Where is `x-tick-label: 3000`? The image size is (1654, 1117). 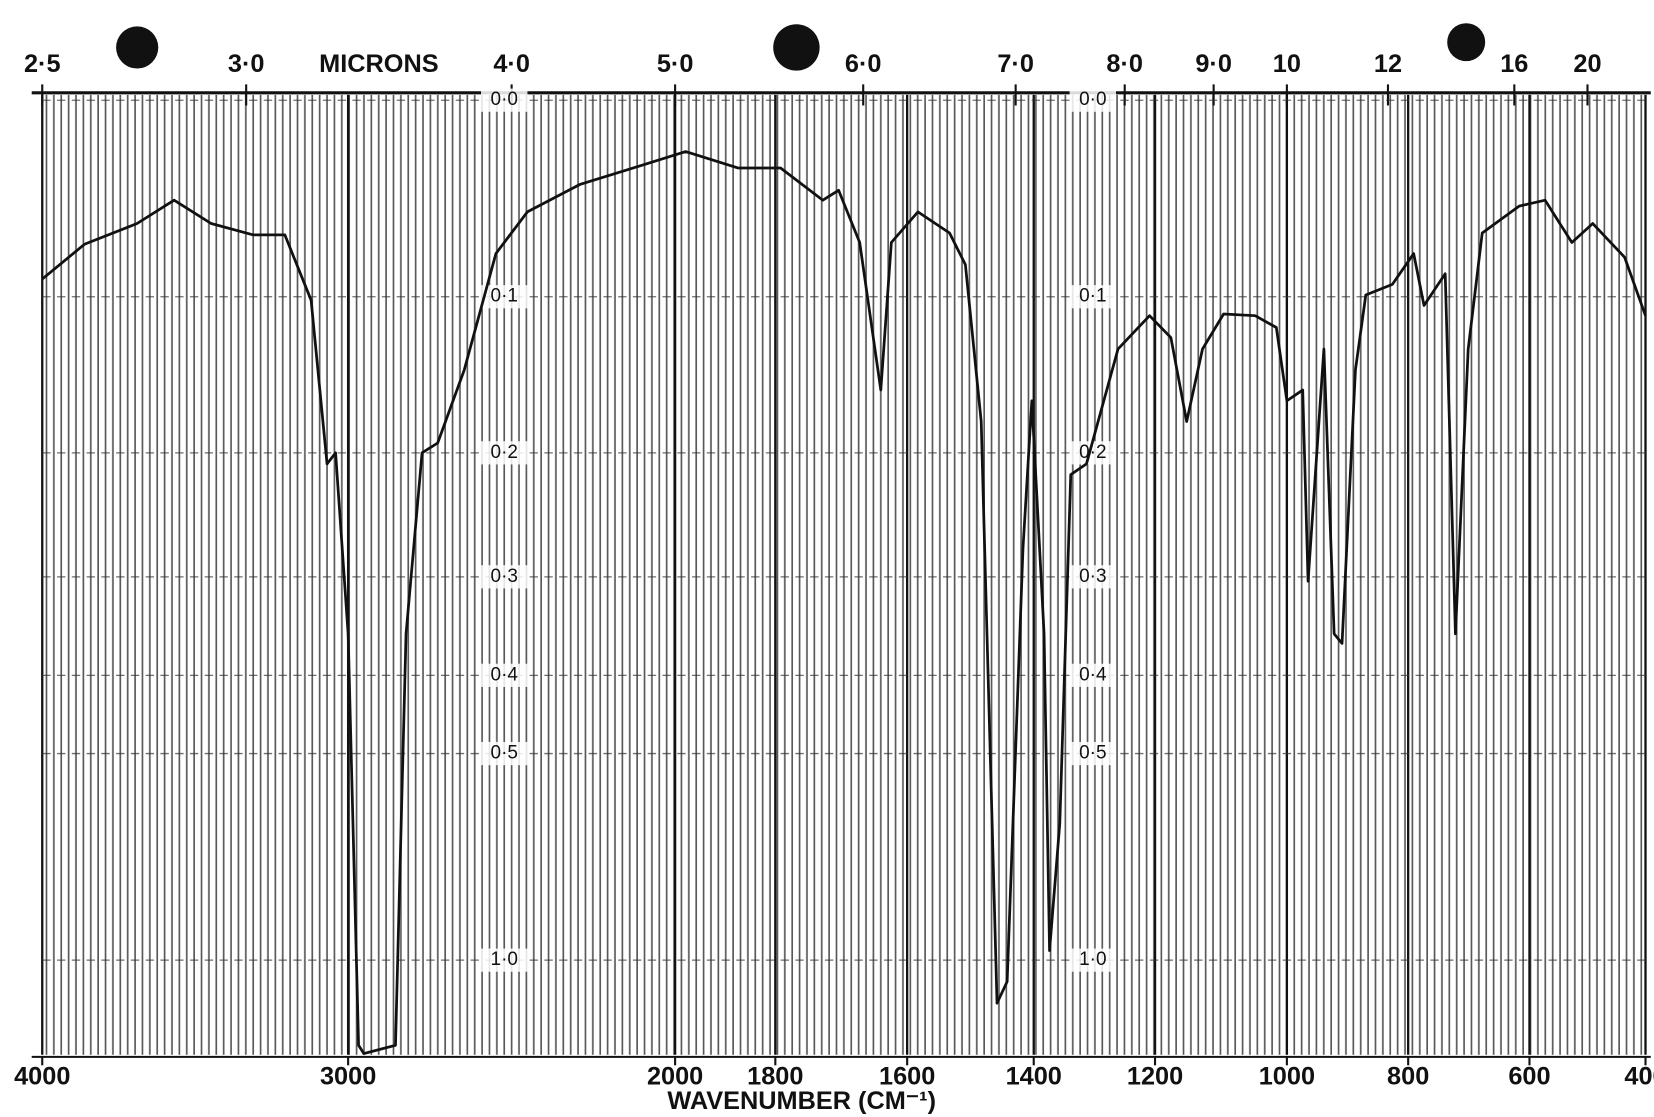
x-tick-label: 3000 is located at coordinates (348, 1077).